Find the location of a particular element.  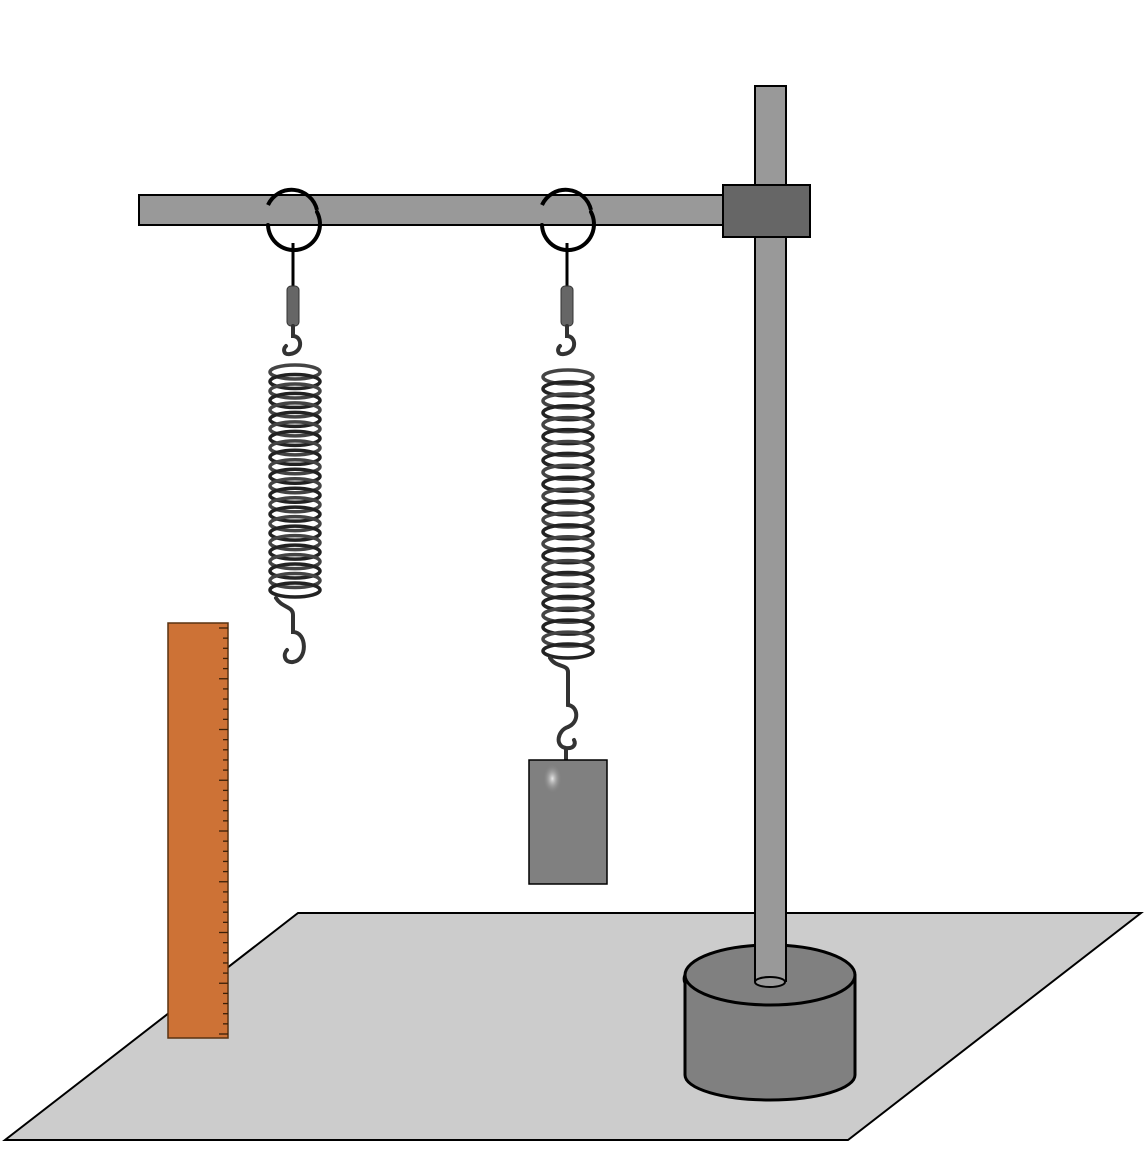

rod-clamp is located at coordinates (766, 211).